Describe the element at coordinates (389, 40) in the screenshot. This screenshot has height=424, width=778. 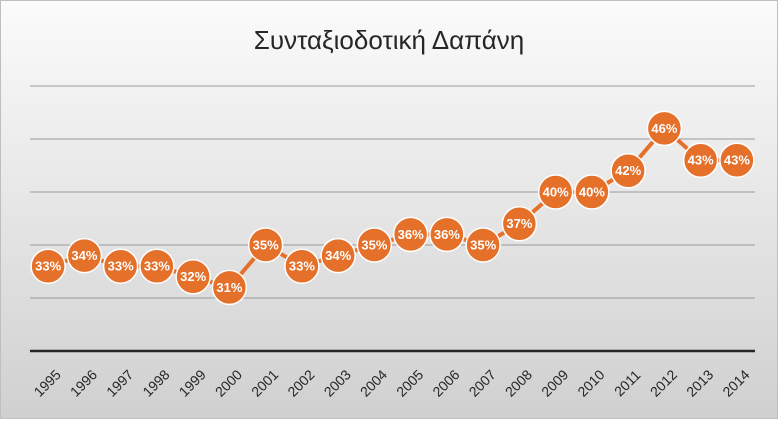
I see `chart-title: Συνταξιοδοτική Δαπάνη` at that location.